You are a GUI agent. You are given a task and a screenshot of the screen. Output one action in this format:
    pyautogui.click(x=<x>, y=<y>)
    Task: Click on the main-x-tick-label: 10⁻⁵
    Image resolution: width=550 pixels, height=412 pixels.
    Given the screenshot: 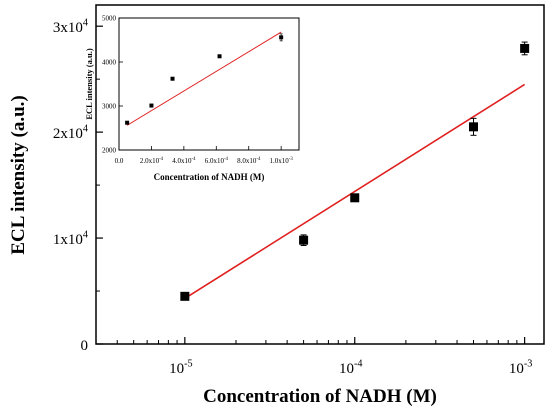 What is the action you would take?
    pyautogui.click(x=181, y=367)
    